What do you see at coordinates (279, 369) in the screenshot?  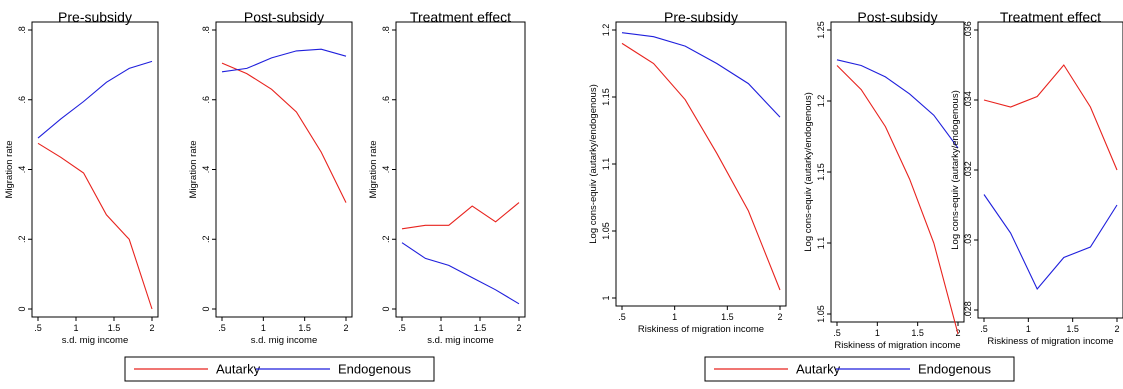 I see `legend-1: Autarky Endogenous` at bounding box center [279, 369].